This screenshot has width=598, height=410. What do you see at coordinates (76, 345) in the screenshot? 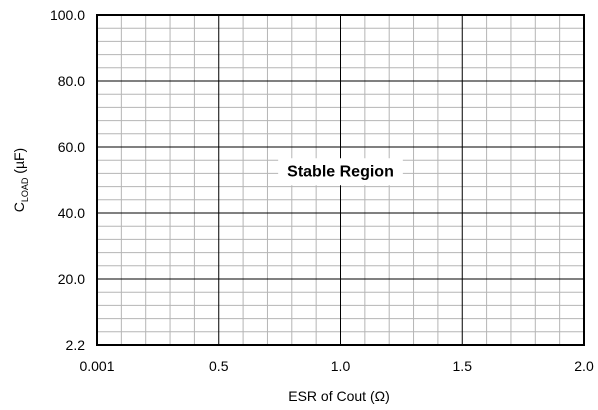
I see `y-tick-label: 2.2` at bounding box center [76, 345].